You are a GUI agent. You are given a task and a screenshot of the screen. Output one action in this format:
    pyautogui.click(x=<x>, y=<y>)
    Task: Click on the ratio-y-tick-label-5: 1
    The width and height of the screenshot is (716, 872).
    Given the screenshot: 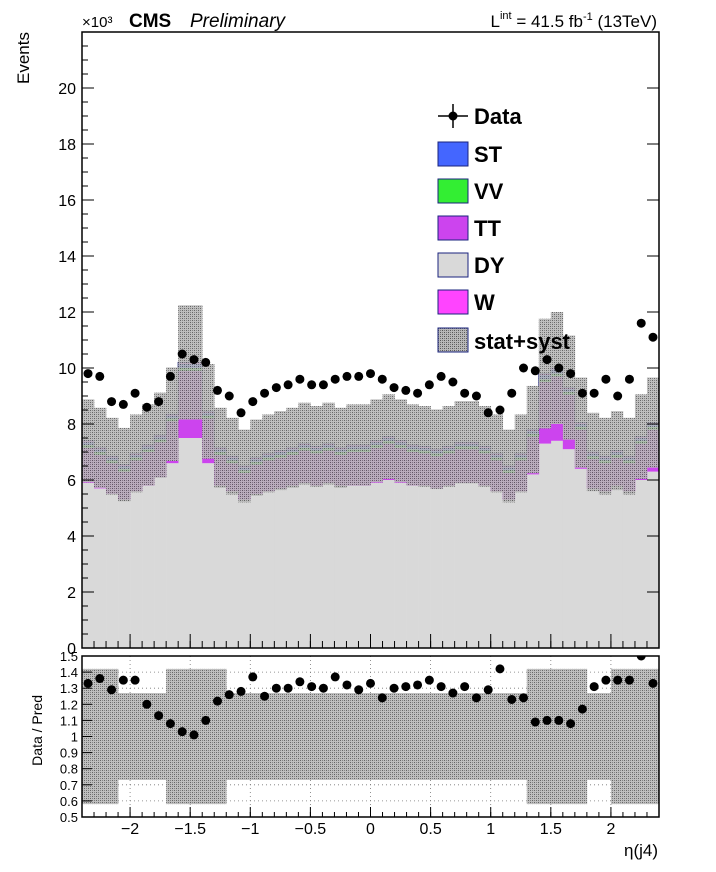 What is the action you would take?
    pyautogui.click(x=74, y=737)
    